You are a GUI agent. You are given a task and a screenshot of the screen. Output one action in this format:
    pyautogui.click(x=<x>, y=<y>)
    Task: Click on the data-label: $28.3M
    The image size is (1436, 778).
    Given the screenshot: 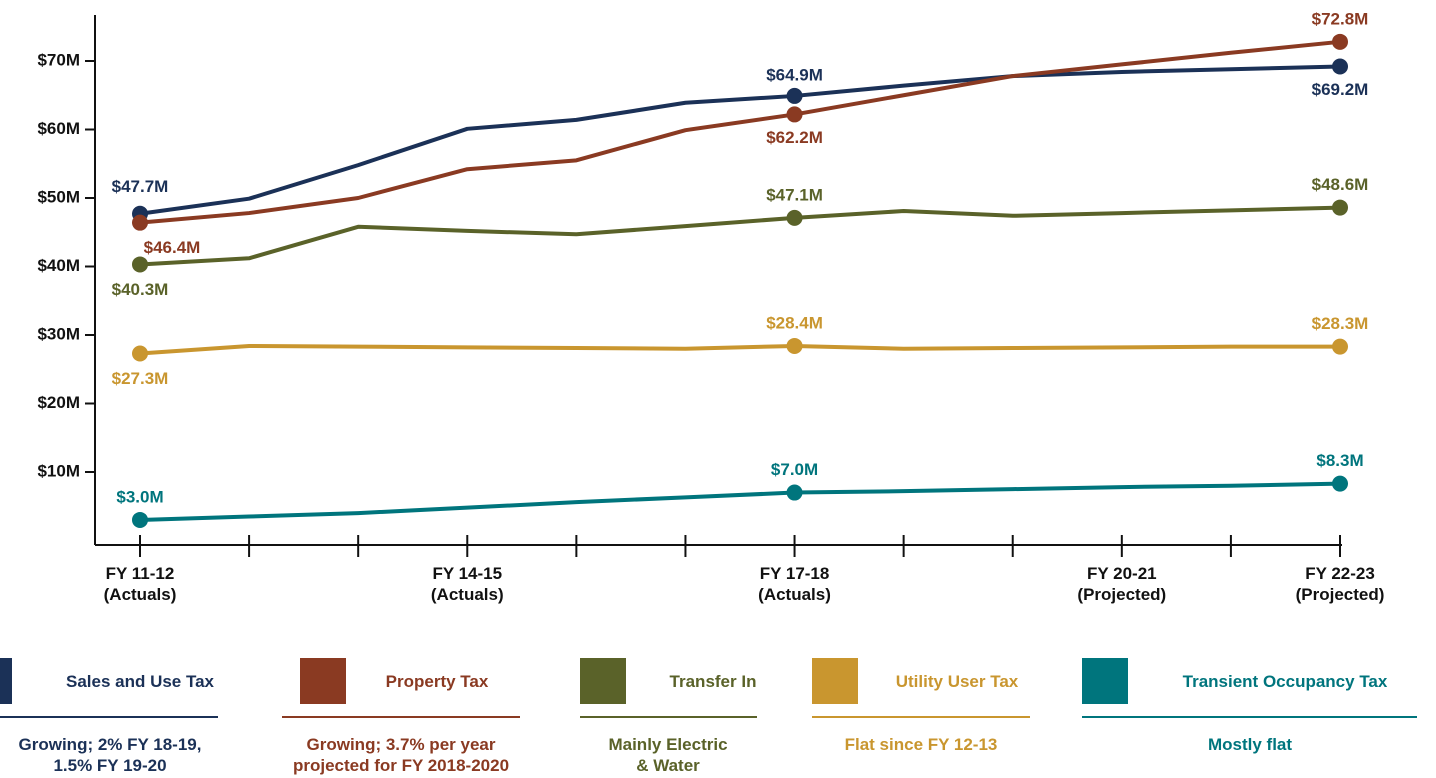 What is the action you would take?
    pyautogui.click(x=1340, y=323)
    